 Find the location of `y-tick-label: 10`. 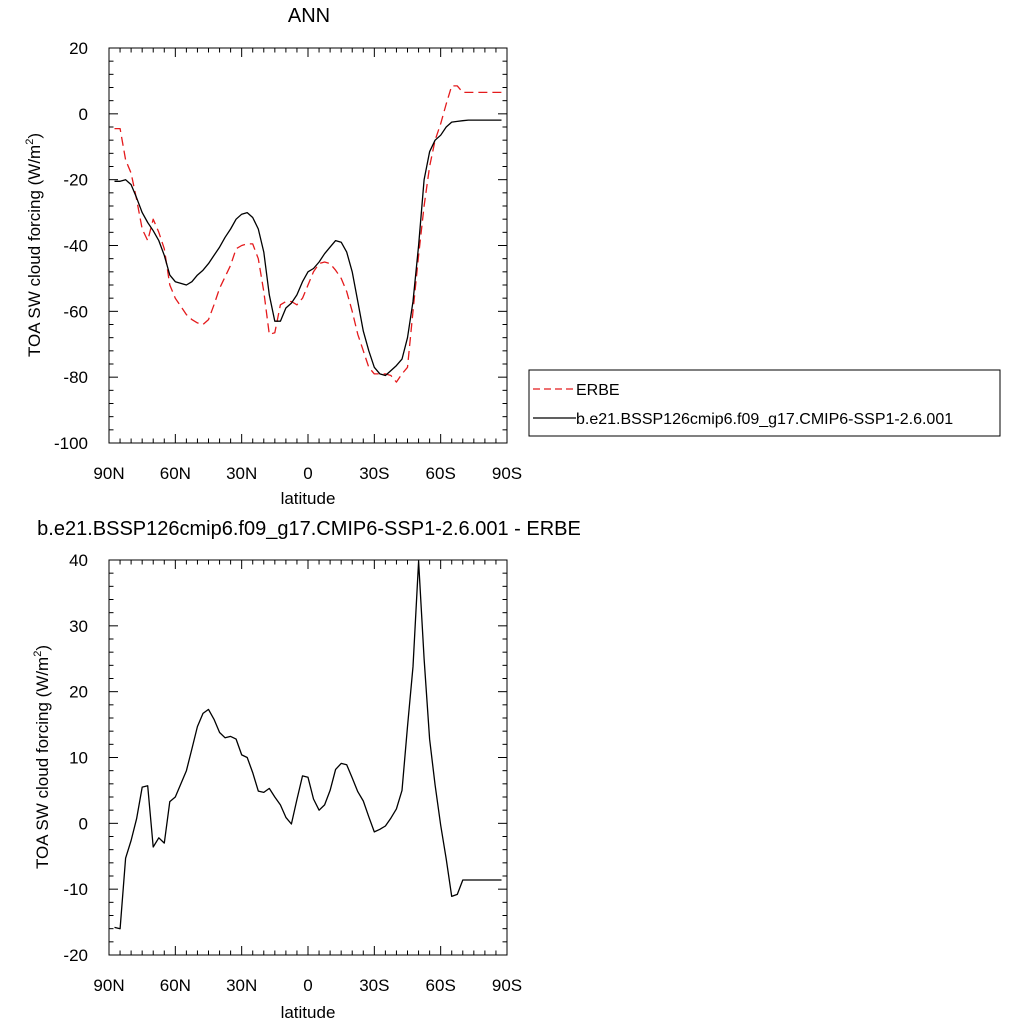

y-tick-label: 10 is located at coordinates (78, 758).